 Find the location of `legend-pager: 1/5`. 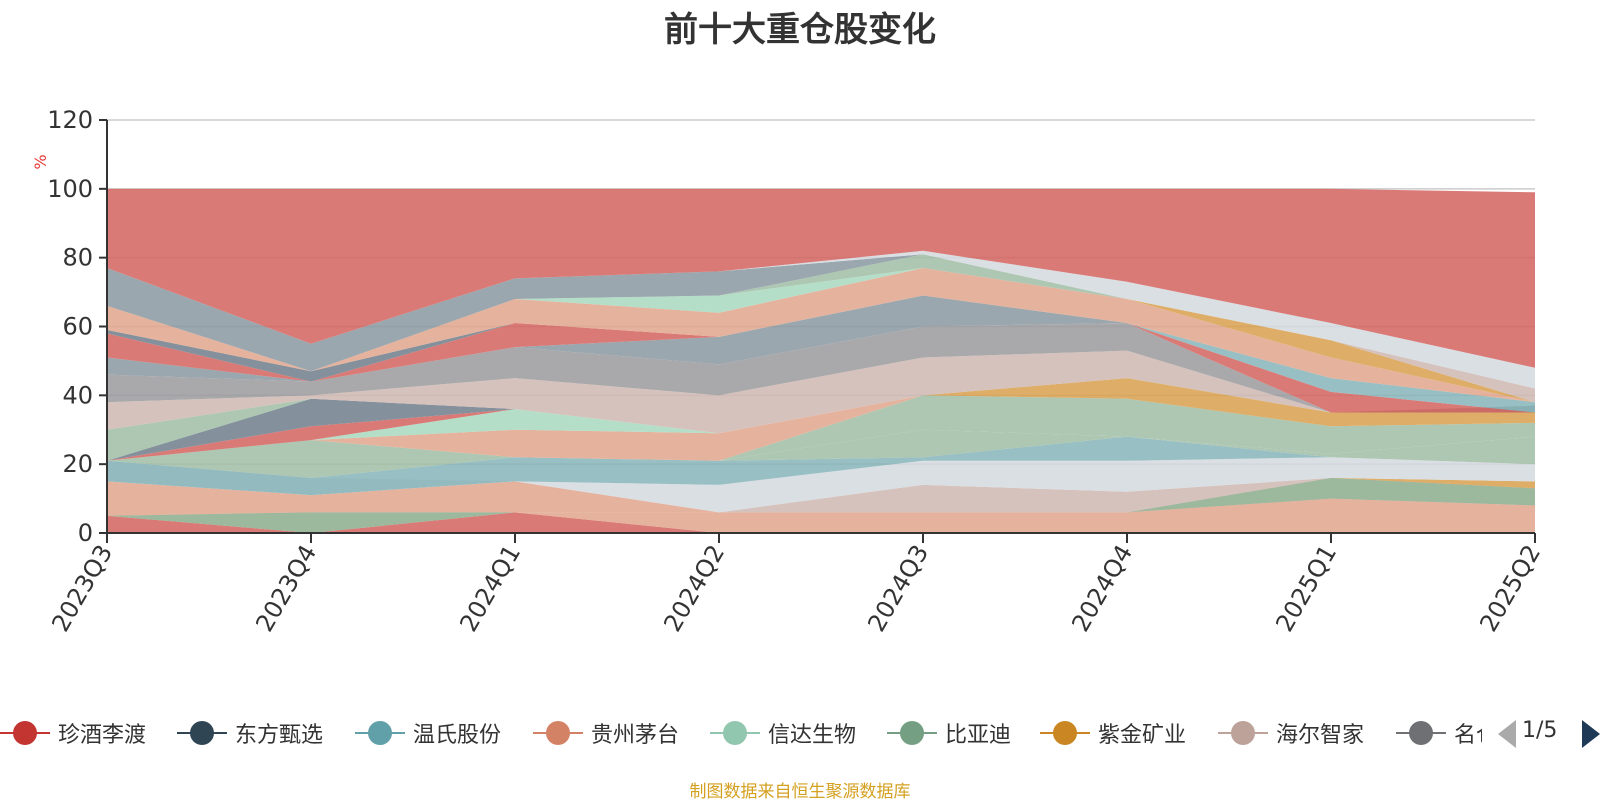

legend-pager: 1/5 is located at coordinates (1549, 733).